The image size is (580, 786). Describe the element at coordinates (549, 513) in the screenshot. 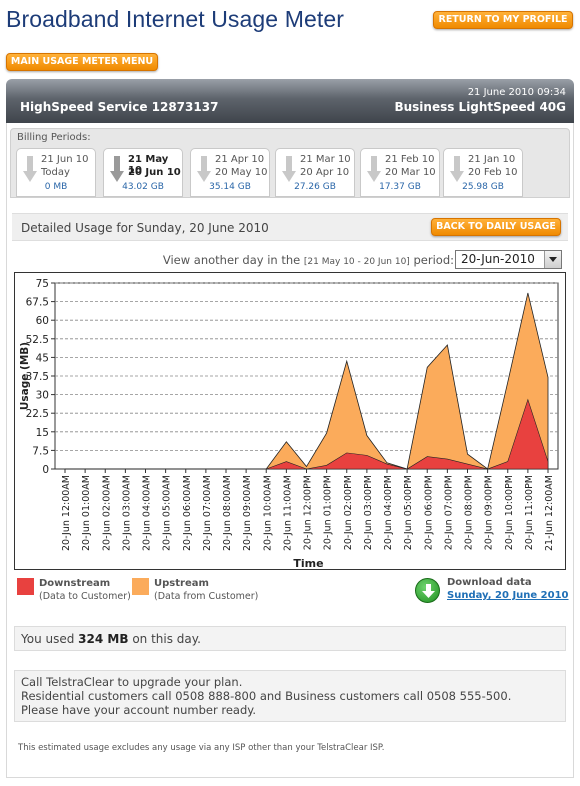

I see `x-tick-label: 21-Jun 12:00AM` at that location.